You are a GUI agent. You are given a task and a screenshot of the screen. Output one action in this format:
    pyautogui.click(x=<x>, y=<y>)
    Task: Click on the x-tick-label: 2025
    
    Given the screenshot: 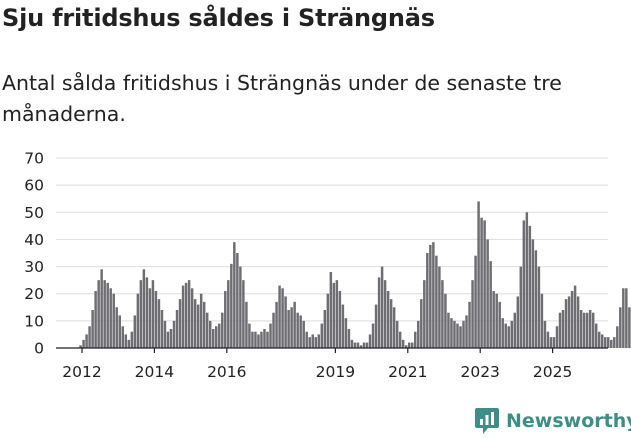 What is the action you would take?
    pyautogui.click(x=552, y=372)
    